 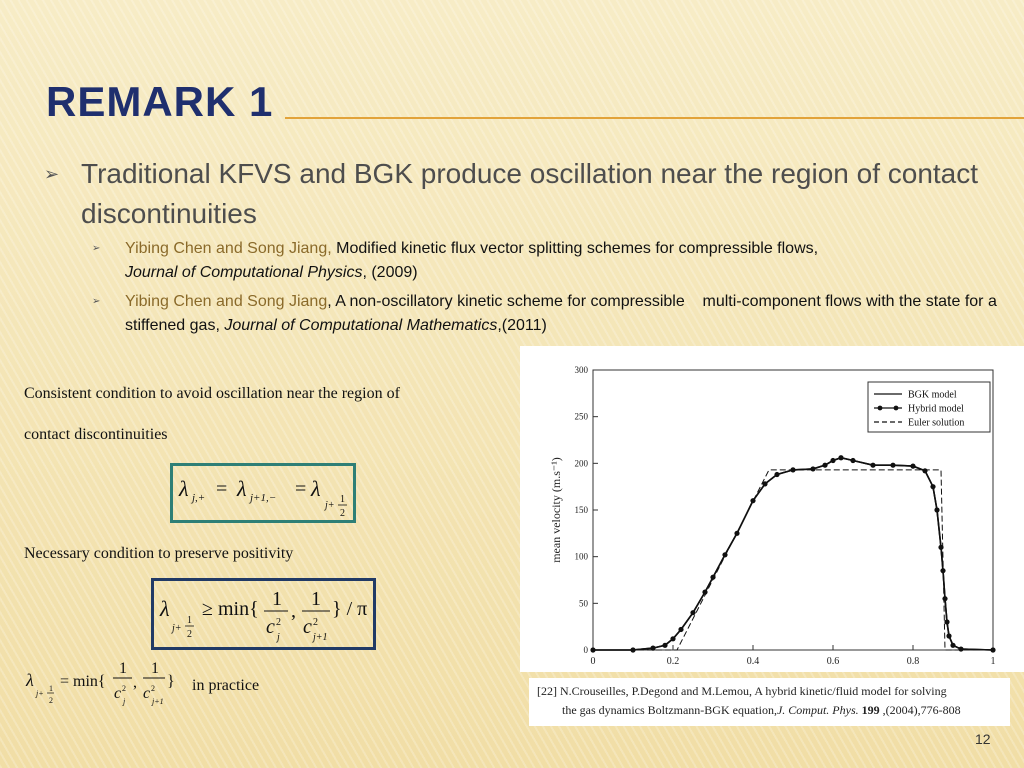 I want to click on y-tick-label: 150, so click(x=582, y=510).